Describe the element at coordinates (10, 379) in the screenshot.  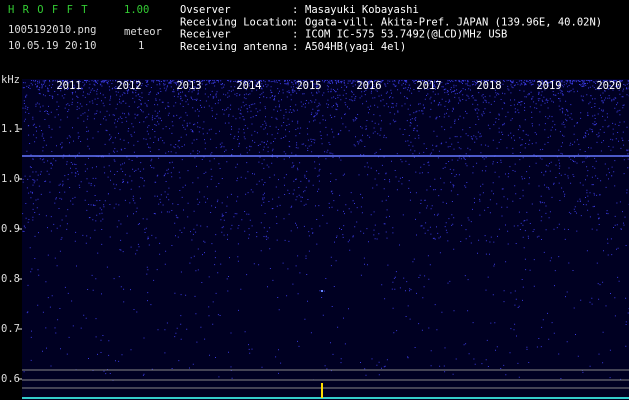
I see `y-tick-label: 0.6` at that location.